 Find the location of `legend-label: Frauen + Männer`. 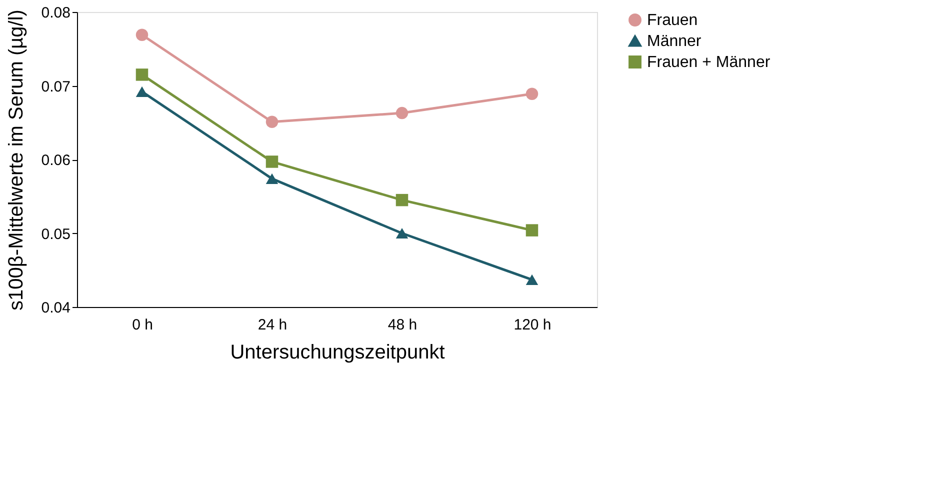

legend-label: Frauen + Männer is located at coordinates (709, 62).